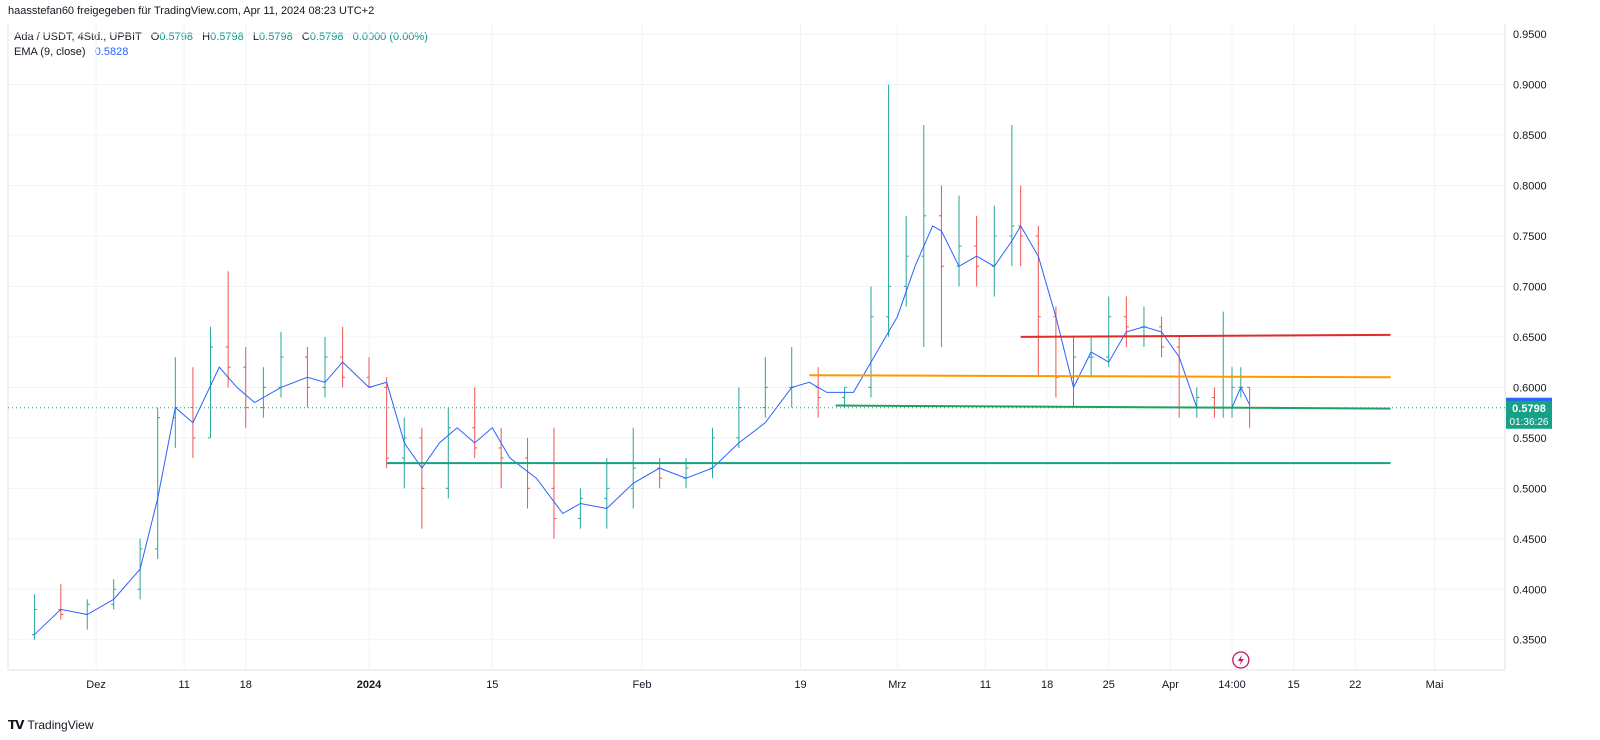 The image size is (1600, 740). Describe the element at coordinates (1530, 237) in the screenshot. I see `y-tick-label: 0.7500` at that location.